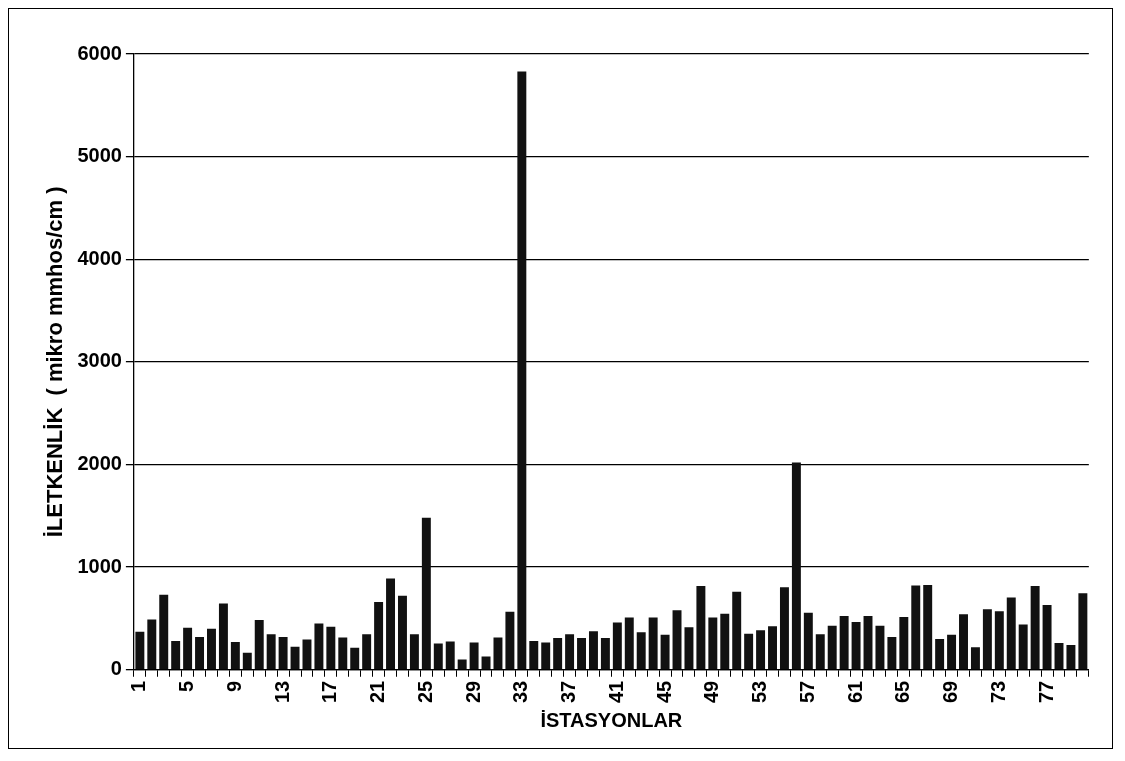  I want to click on y-tick-label: 6000, so click(99, 52).